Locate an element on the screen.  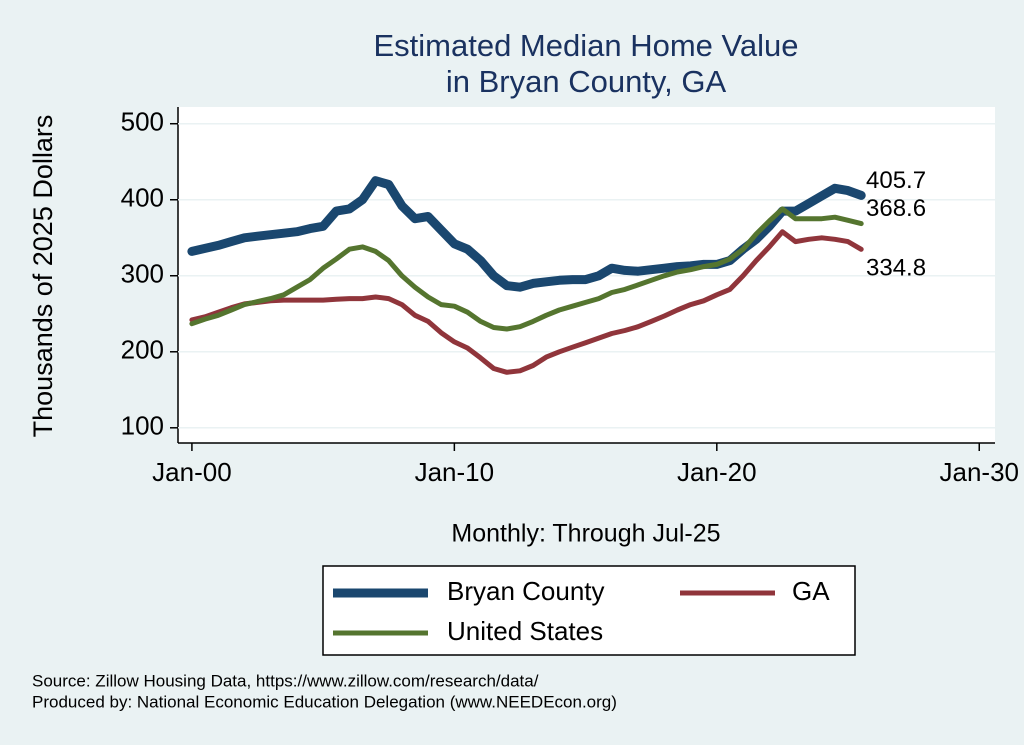
legend-label: GA is located at coordinates (811, 591).